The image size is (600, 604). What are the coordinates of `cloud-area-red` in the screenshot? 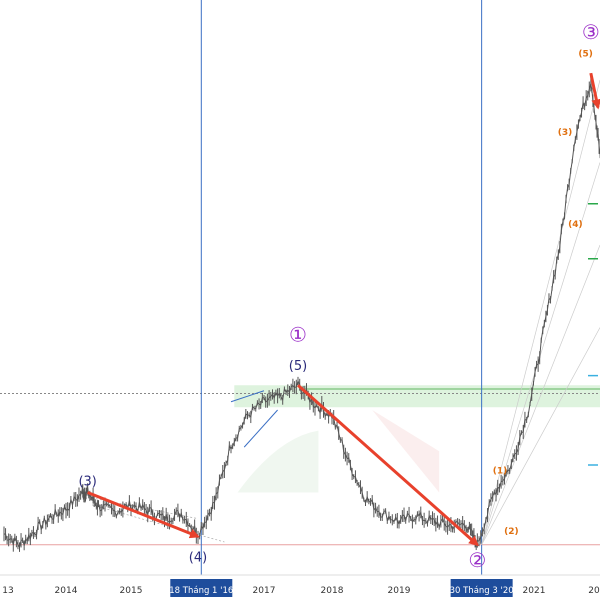 It's located at (406, 451).